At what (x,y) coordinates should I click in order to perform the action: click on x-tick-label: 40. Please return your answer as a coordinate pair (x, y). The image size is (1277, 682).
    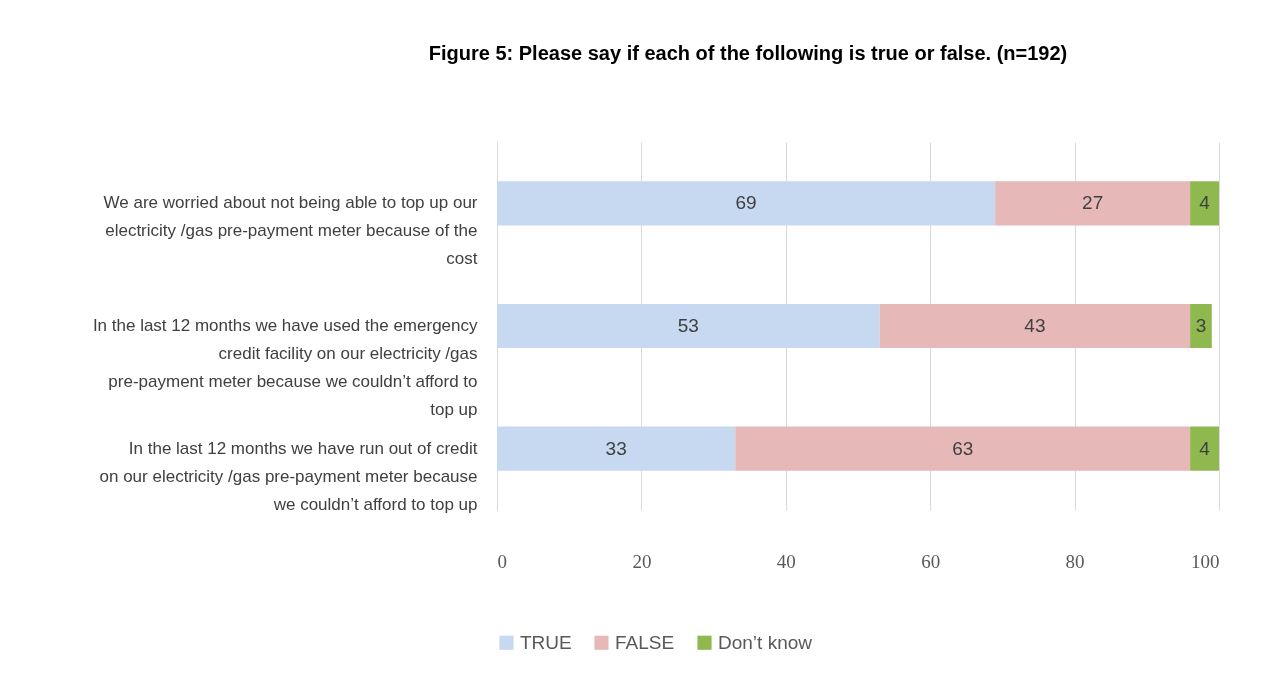
    Looking at the image, I should click on (786, 561).